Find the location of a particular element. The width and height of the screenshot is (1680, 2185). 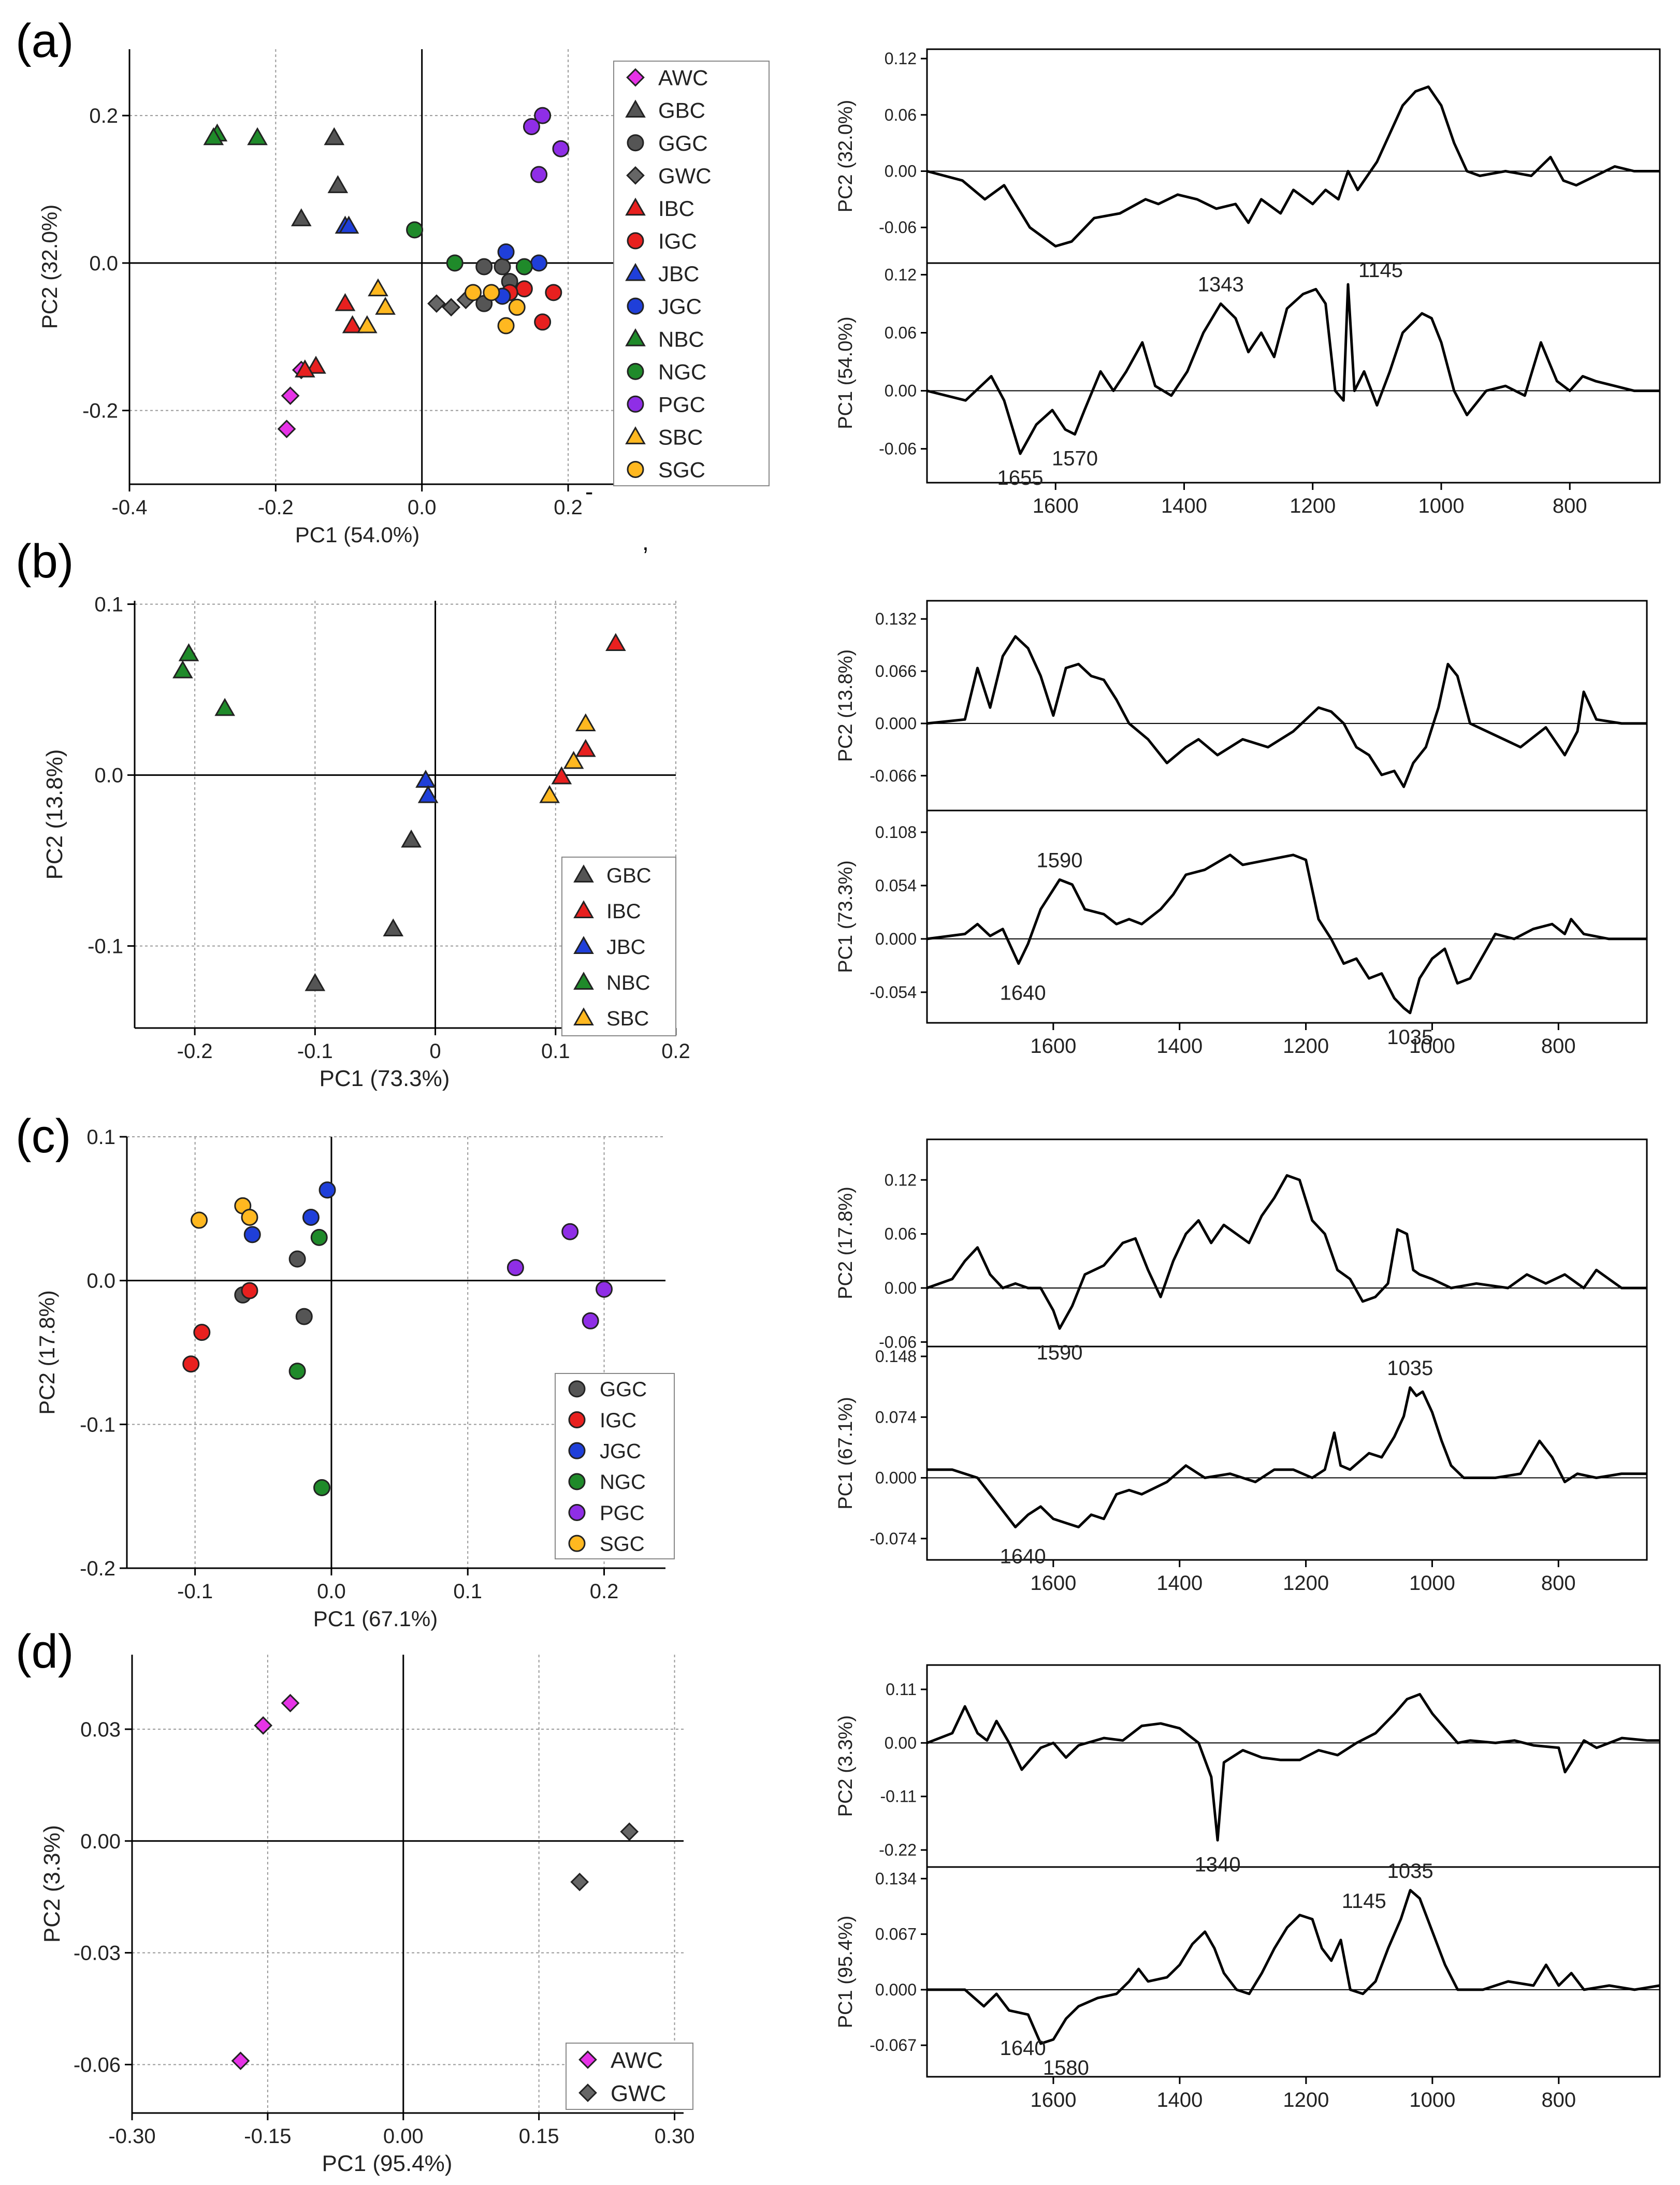

subplot-bottom: 0.148 0.074 0.000 -0.074 PC1 (67.1%) 1035 1640 is located at coordinates (1241, 1457).